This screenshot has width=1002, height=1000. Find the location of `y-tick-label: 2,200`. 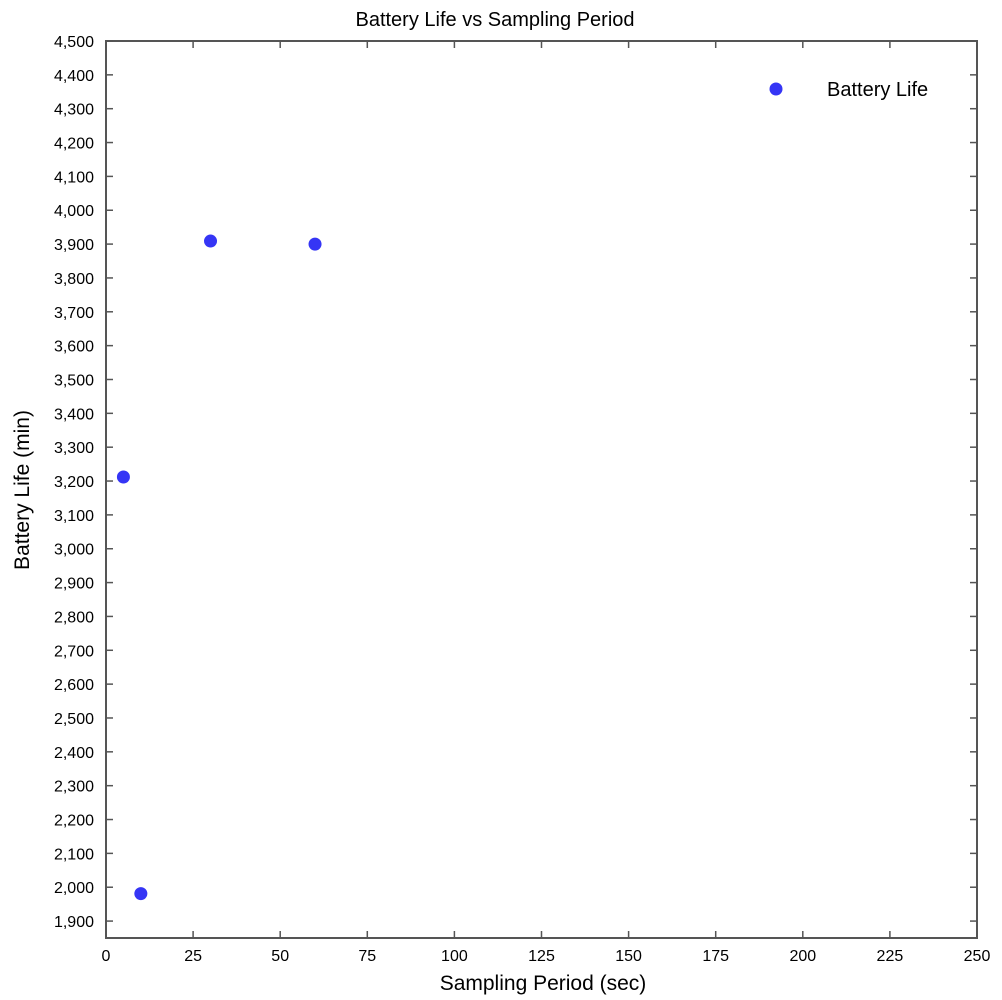

y-tick-label: 2,200 is located at coordinates (74, 821).